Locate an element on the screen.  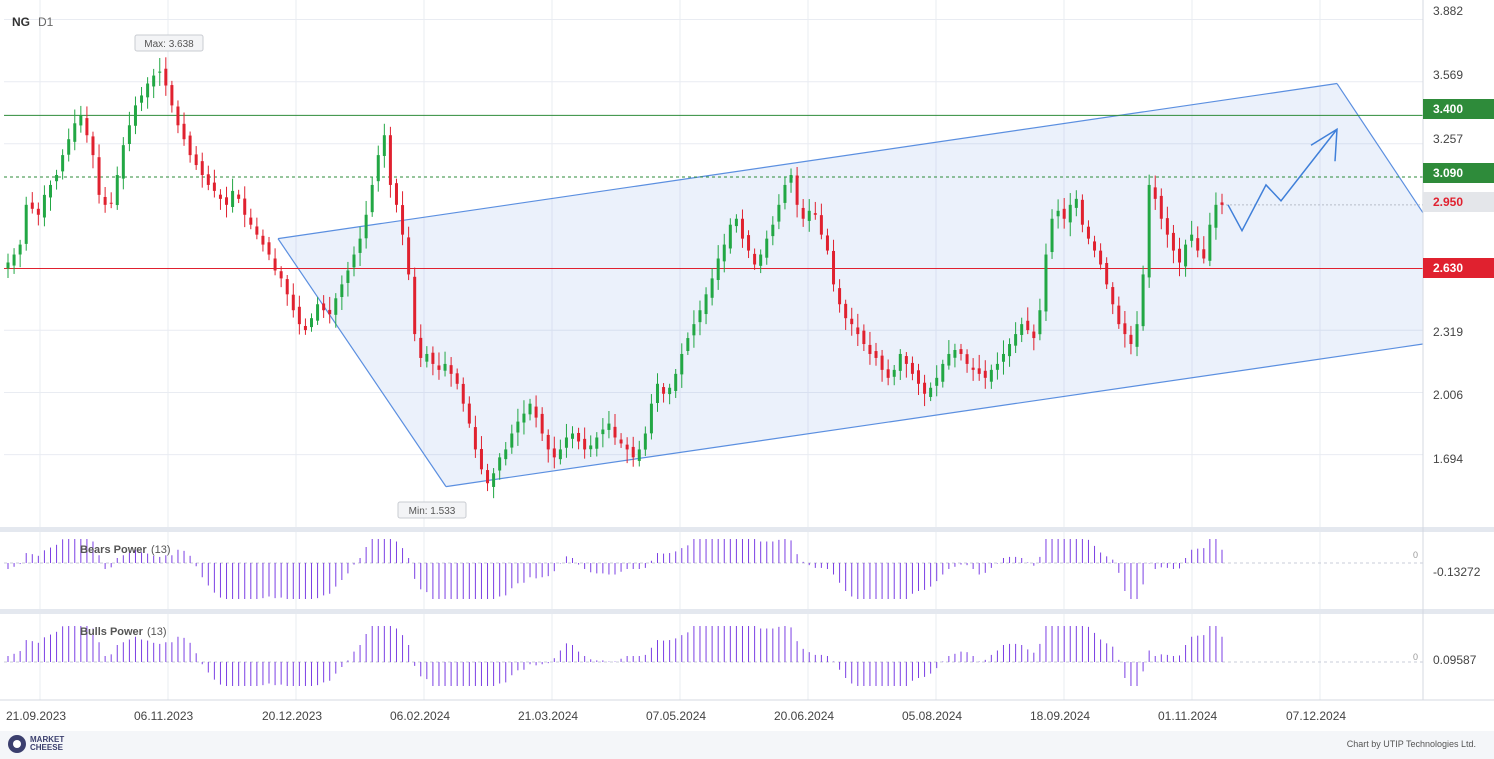
brand-logo: MARKET CHEESE is located at coordinates (43, 744).